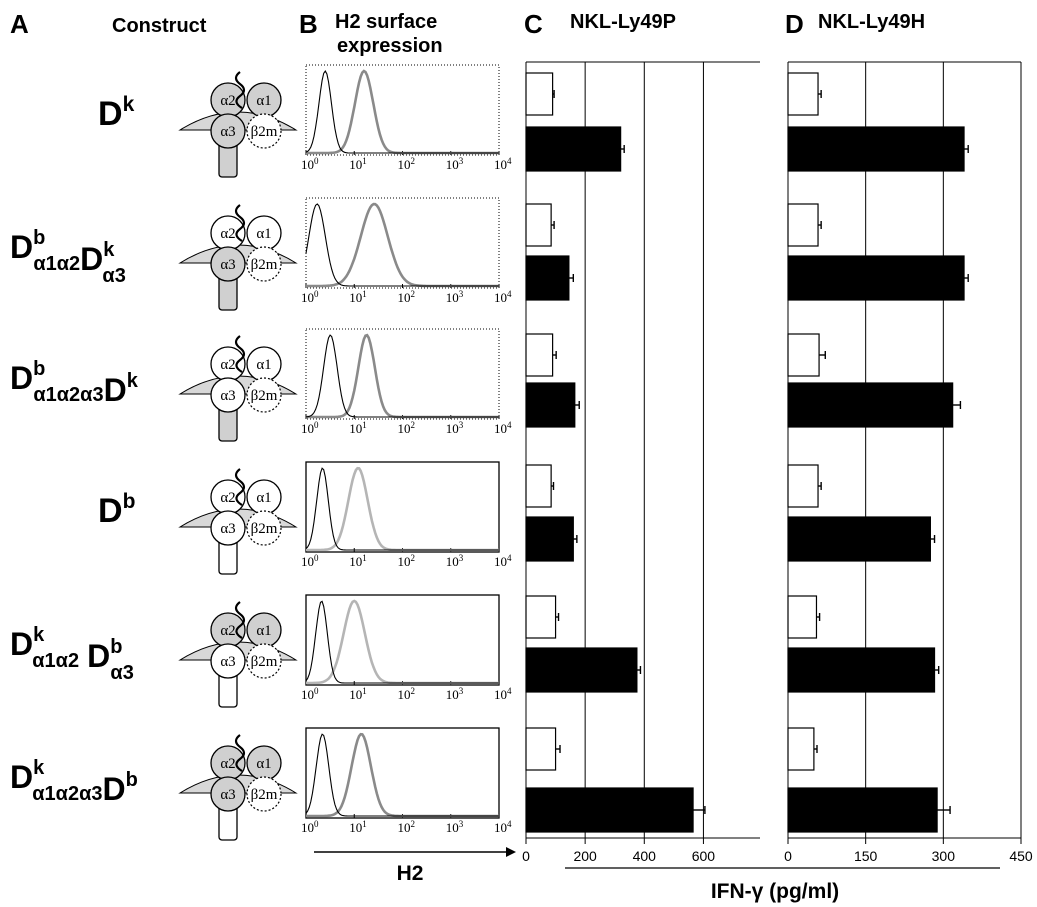 Image resolution: width=1037 pixels, height=907 pixels. I want to click on panel-d-title: NKL-Ly49H, so click(871, 22).